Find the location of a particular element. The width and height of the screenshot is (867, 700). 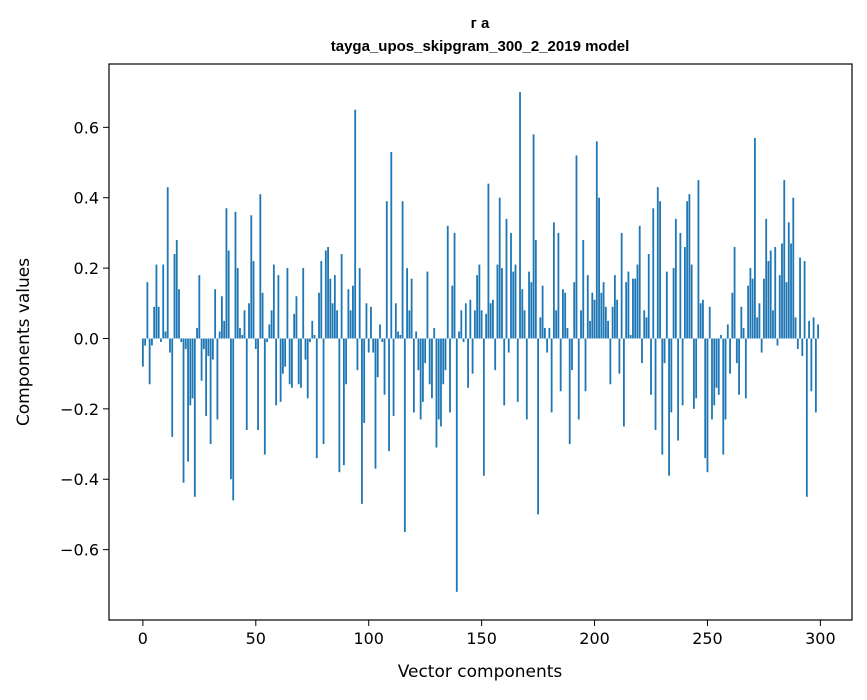

x-tick-label: 300 is located at coordinates (820, 638).